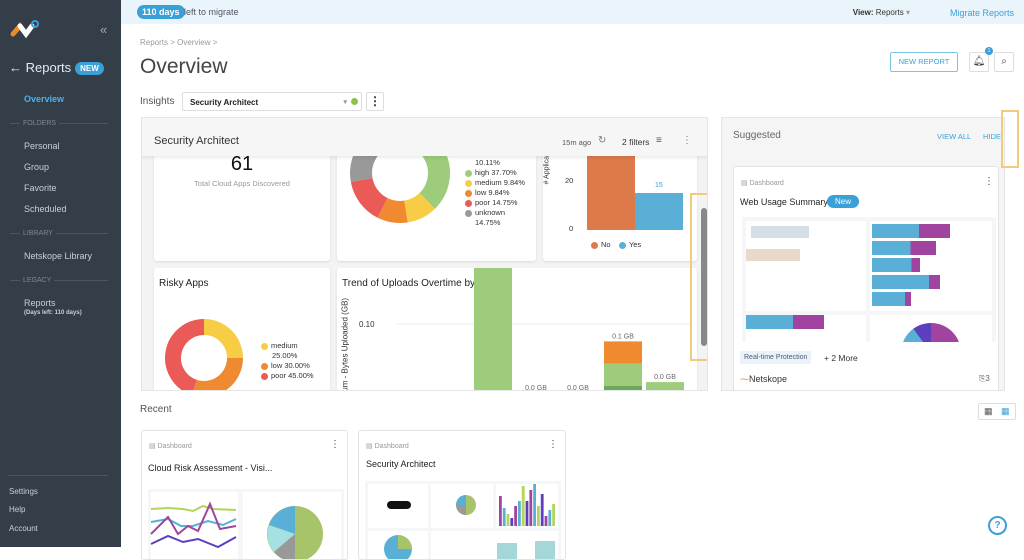  I want to click on legend-cut: 10.11%, so click(487, 162).